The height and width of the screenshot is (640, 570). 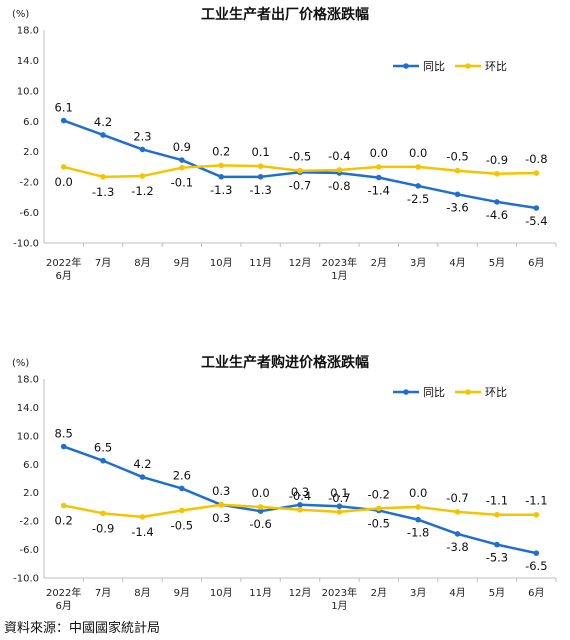 What do you see at coordinates (142, 136) in the screenshot?
I see `data-label-yoy: 2.3` at bounding box center [142, 136].